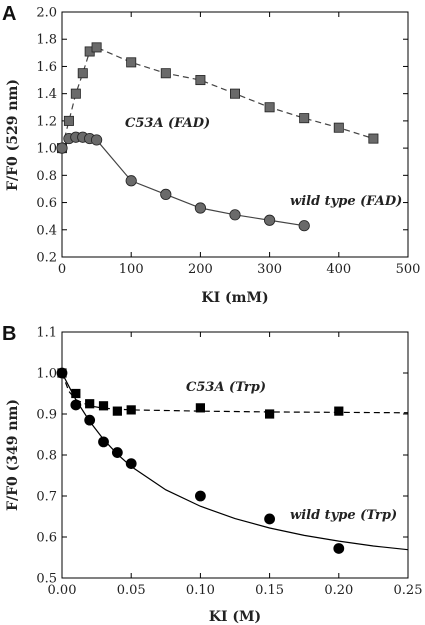 The width and height of the screenshot is (425, 625). I want to click on panel-a-y-tick-label: 0.6, so click(46, 203).